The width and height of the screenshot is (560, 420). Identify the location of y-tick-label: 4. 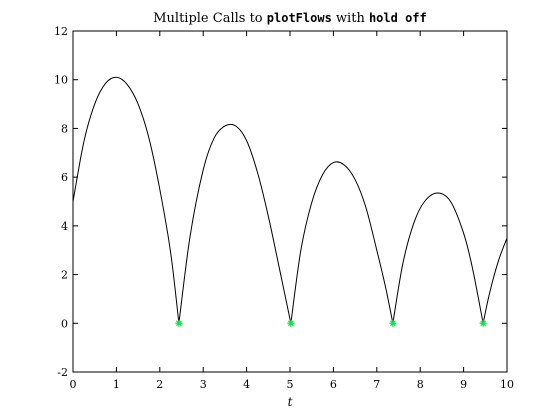
(64, 226).